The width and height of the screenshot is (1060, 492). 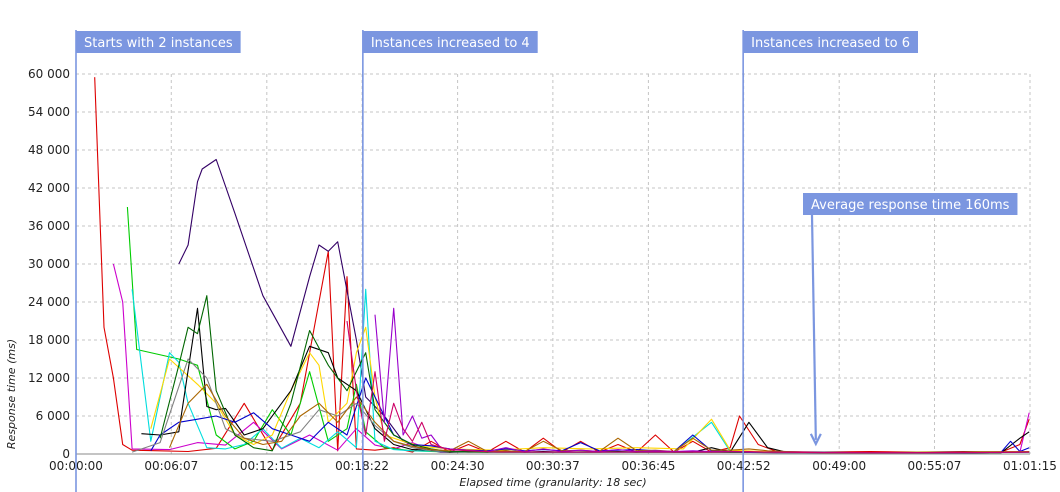 I want to click on y-tick-label: 0, so click(x=66, y=454).